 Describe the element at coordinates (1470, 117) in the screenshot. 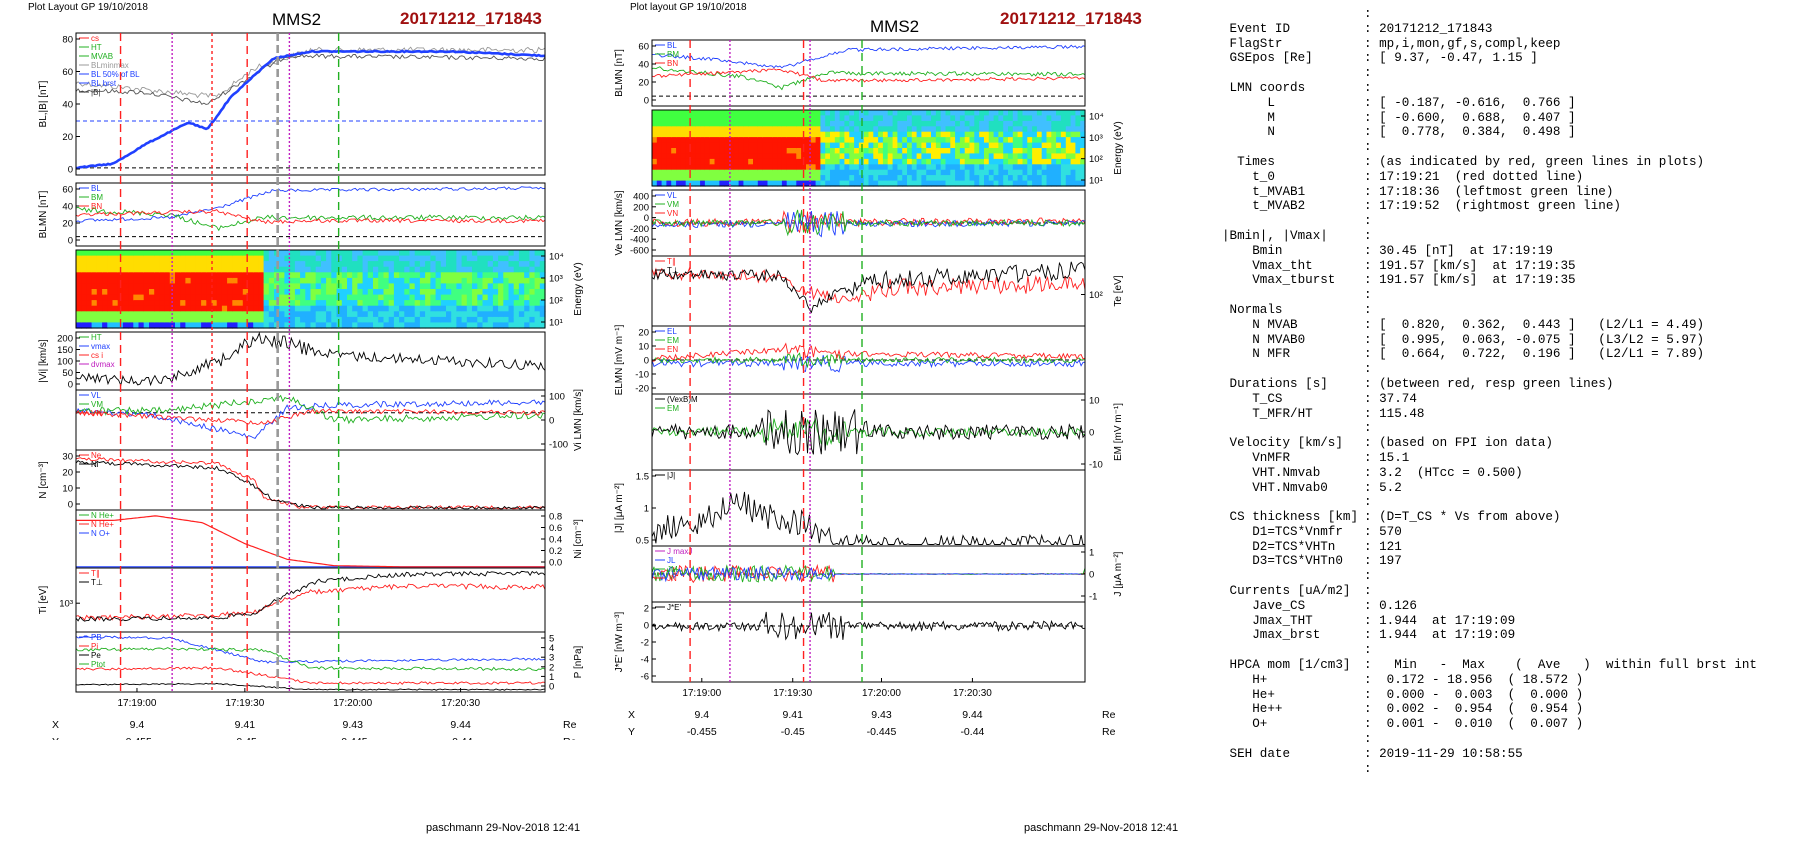

I see `info-value: : [ -0.600, 0.688, 0.407 ]` at that location.